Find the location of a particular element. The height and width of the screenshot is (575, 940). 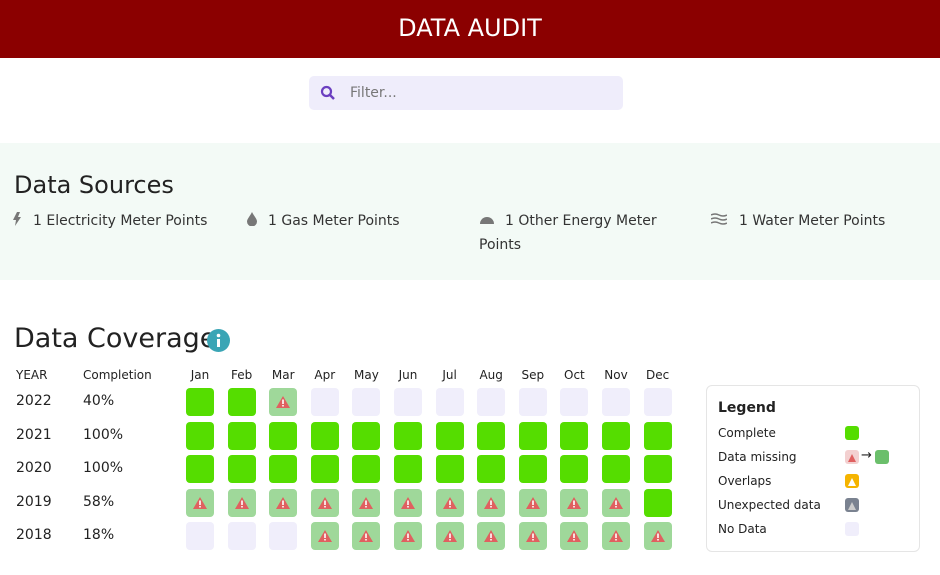

section-title: Data Coverage is located at coordinates (115, 338).